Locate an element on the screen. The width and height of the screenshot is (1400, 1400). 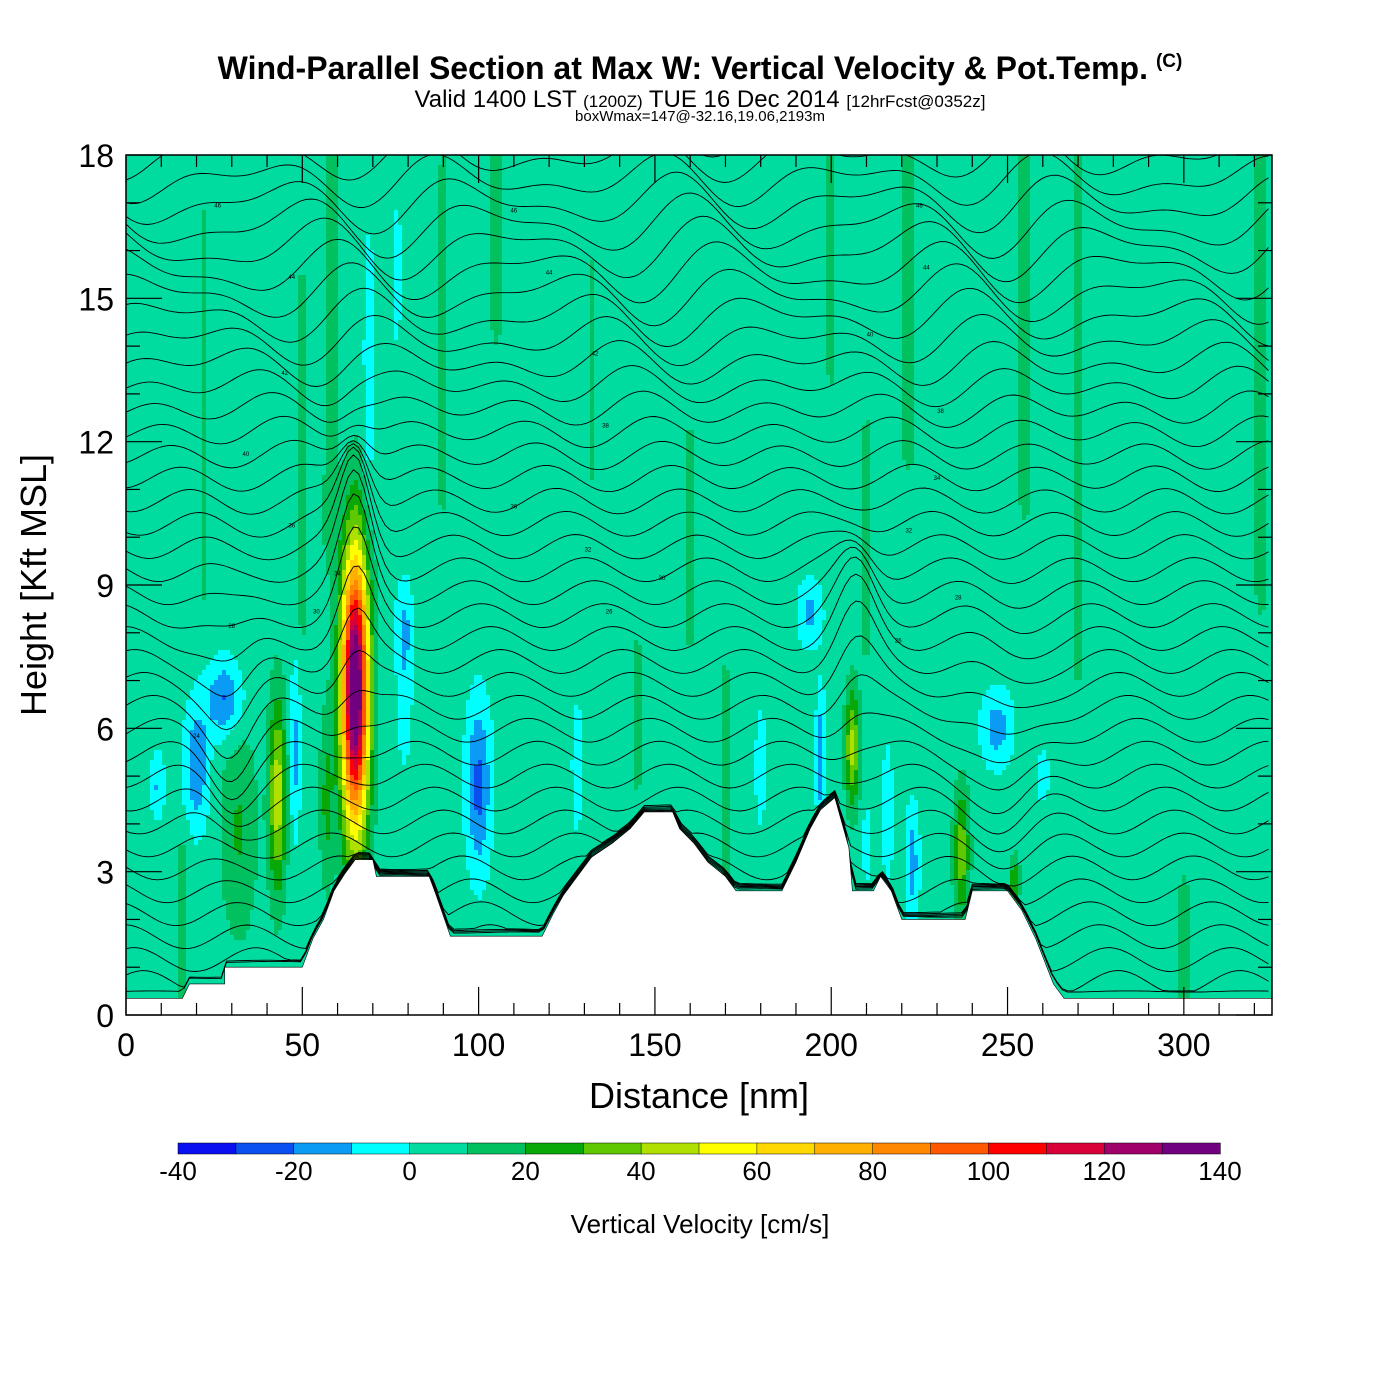
terrain-mask is located at coordinates (699, 906).